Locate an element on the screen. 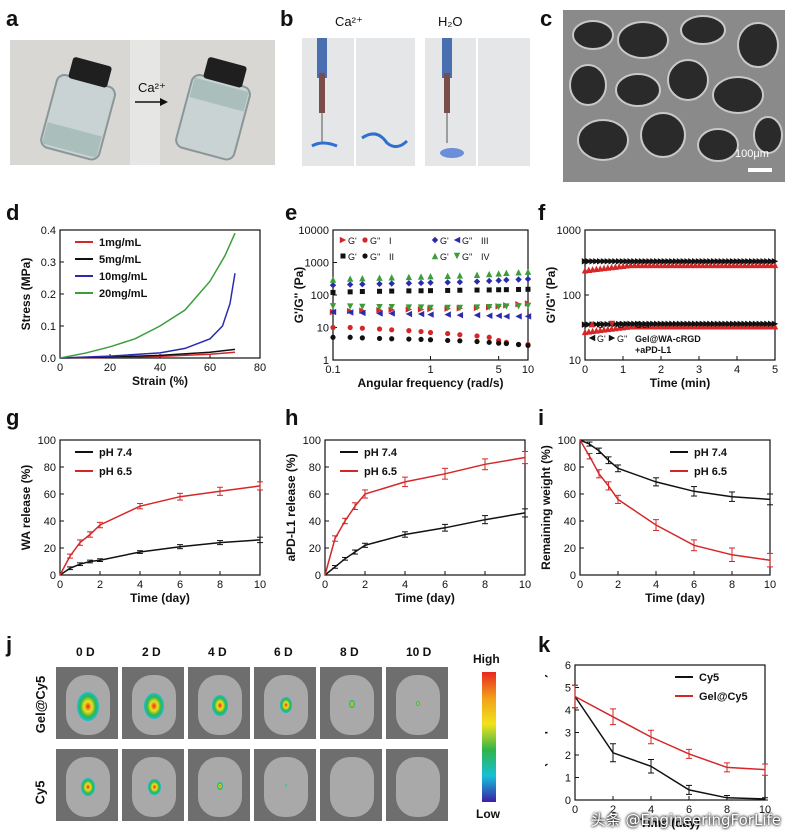 The width and height of the screenshot is (789, 836). y-tick-label: 0.4 is located at coordinates (48, 231).